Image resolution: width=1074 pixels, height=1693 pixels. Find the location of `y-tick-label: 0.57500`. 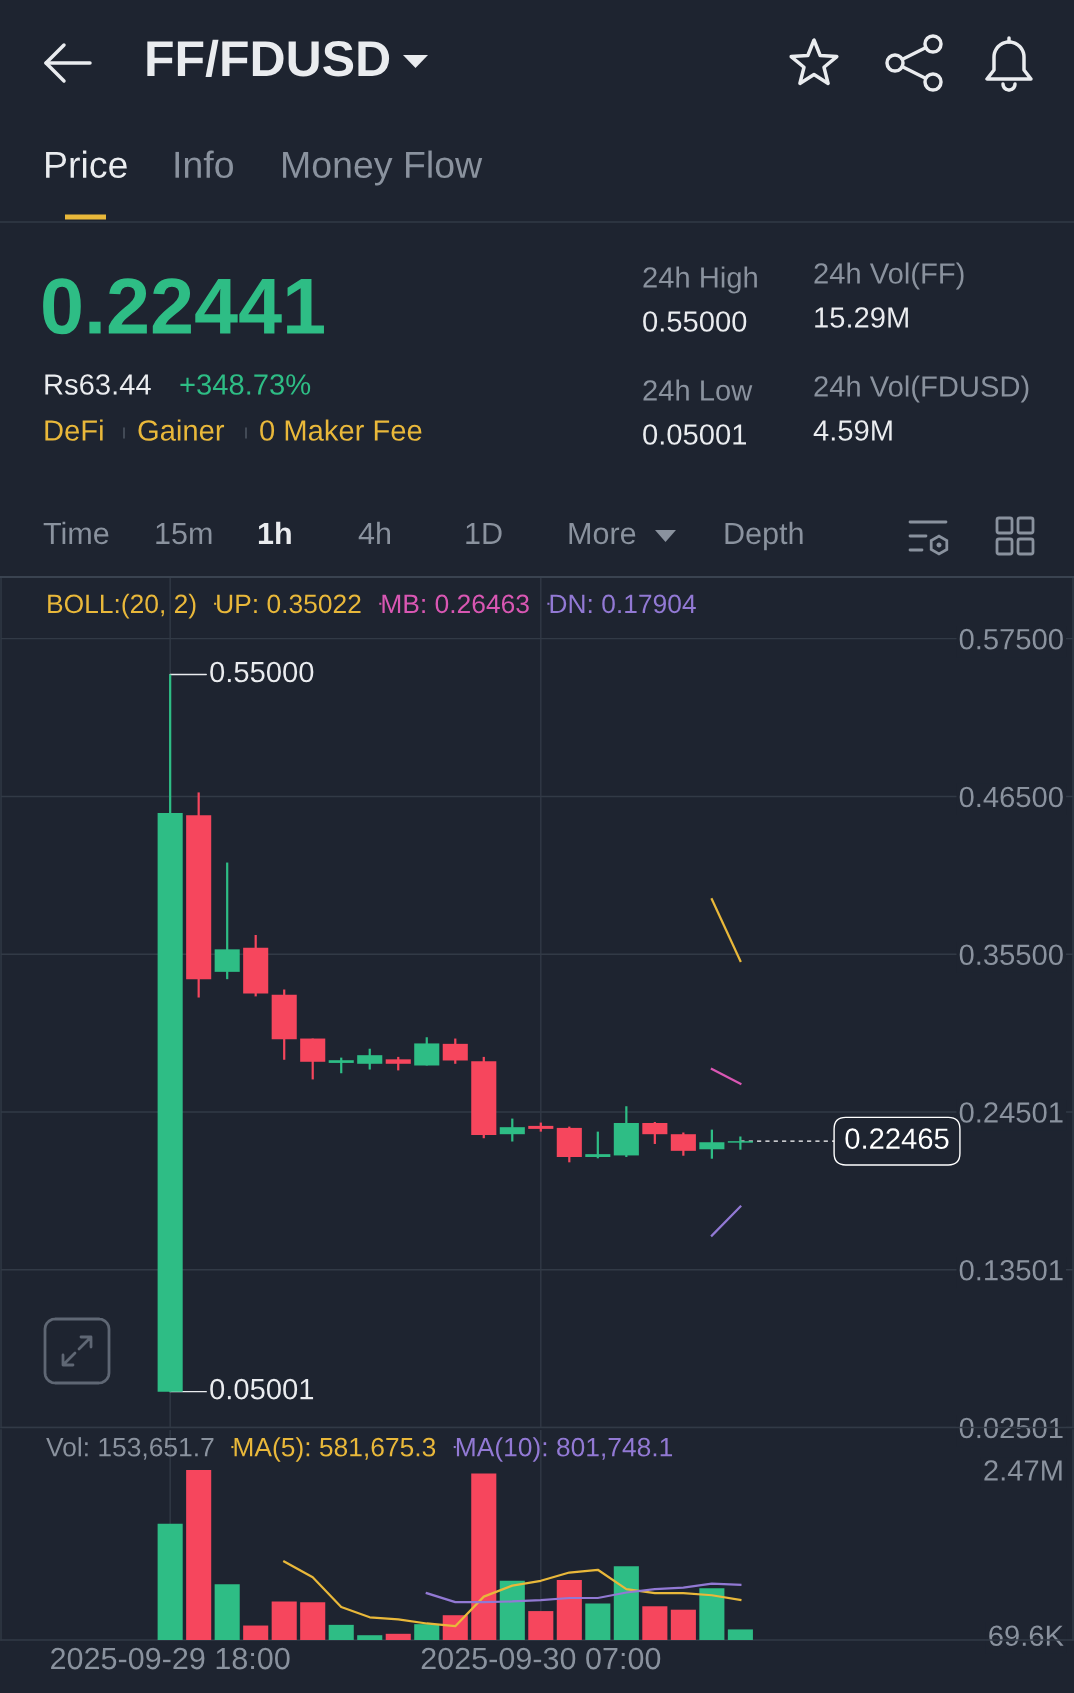

y-tick-label: 0.57500 is located at coordinates (1011, 639).